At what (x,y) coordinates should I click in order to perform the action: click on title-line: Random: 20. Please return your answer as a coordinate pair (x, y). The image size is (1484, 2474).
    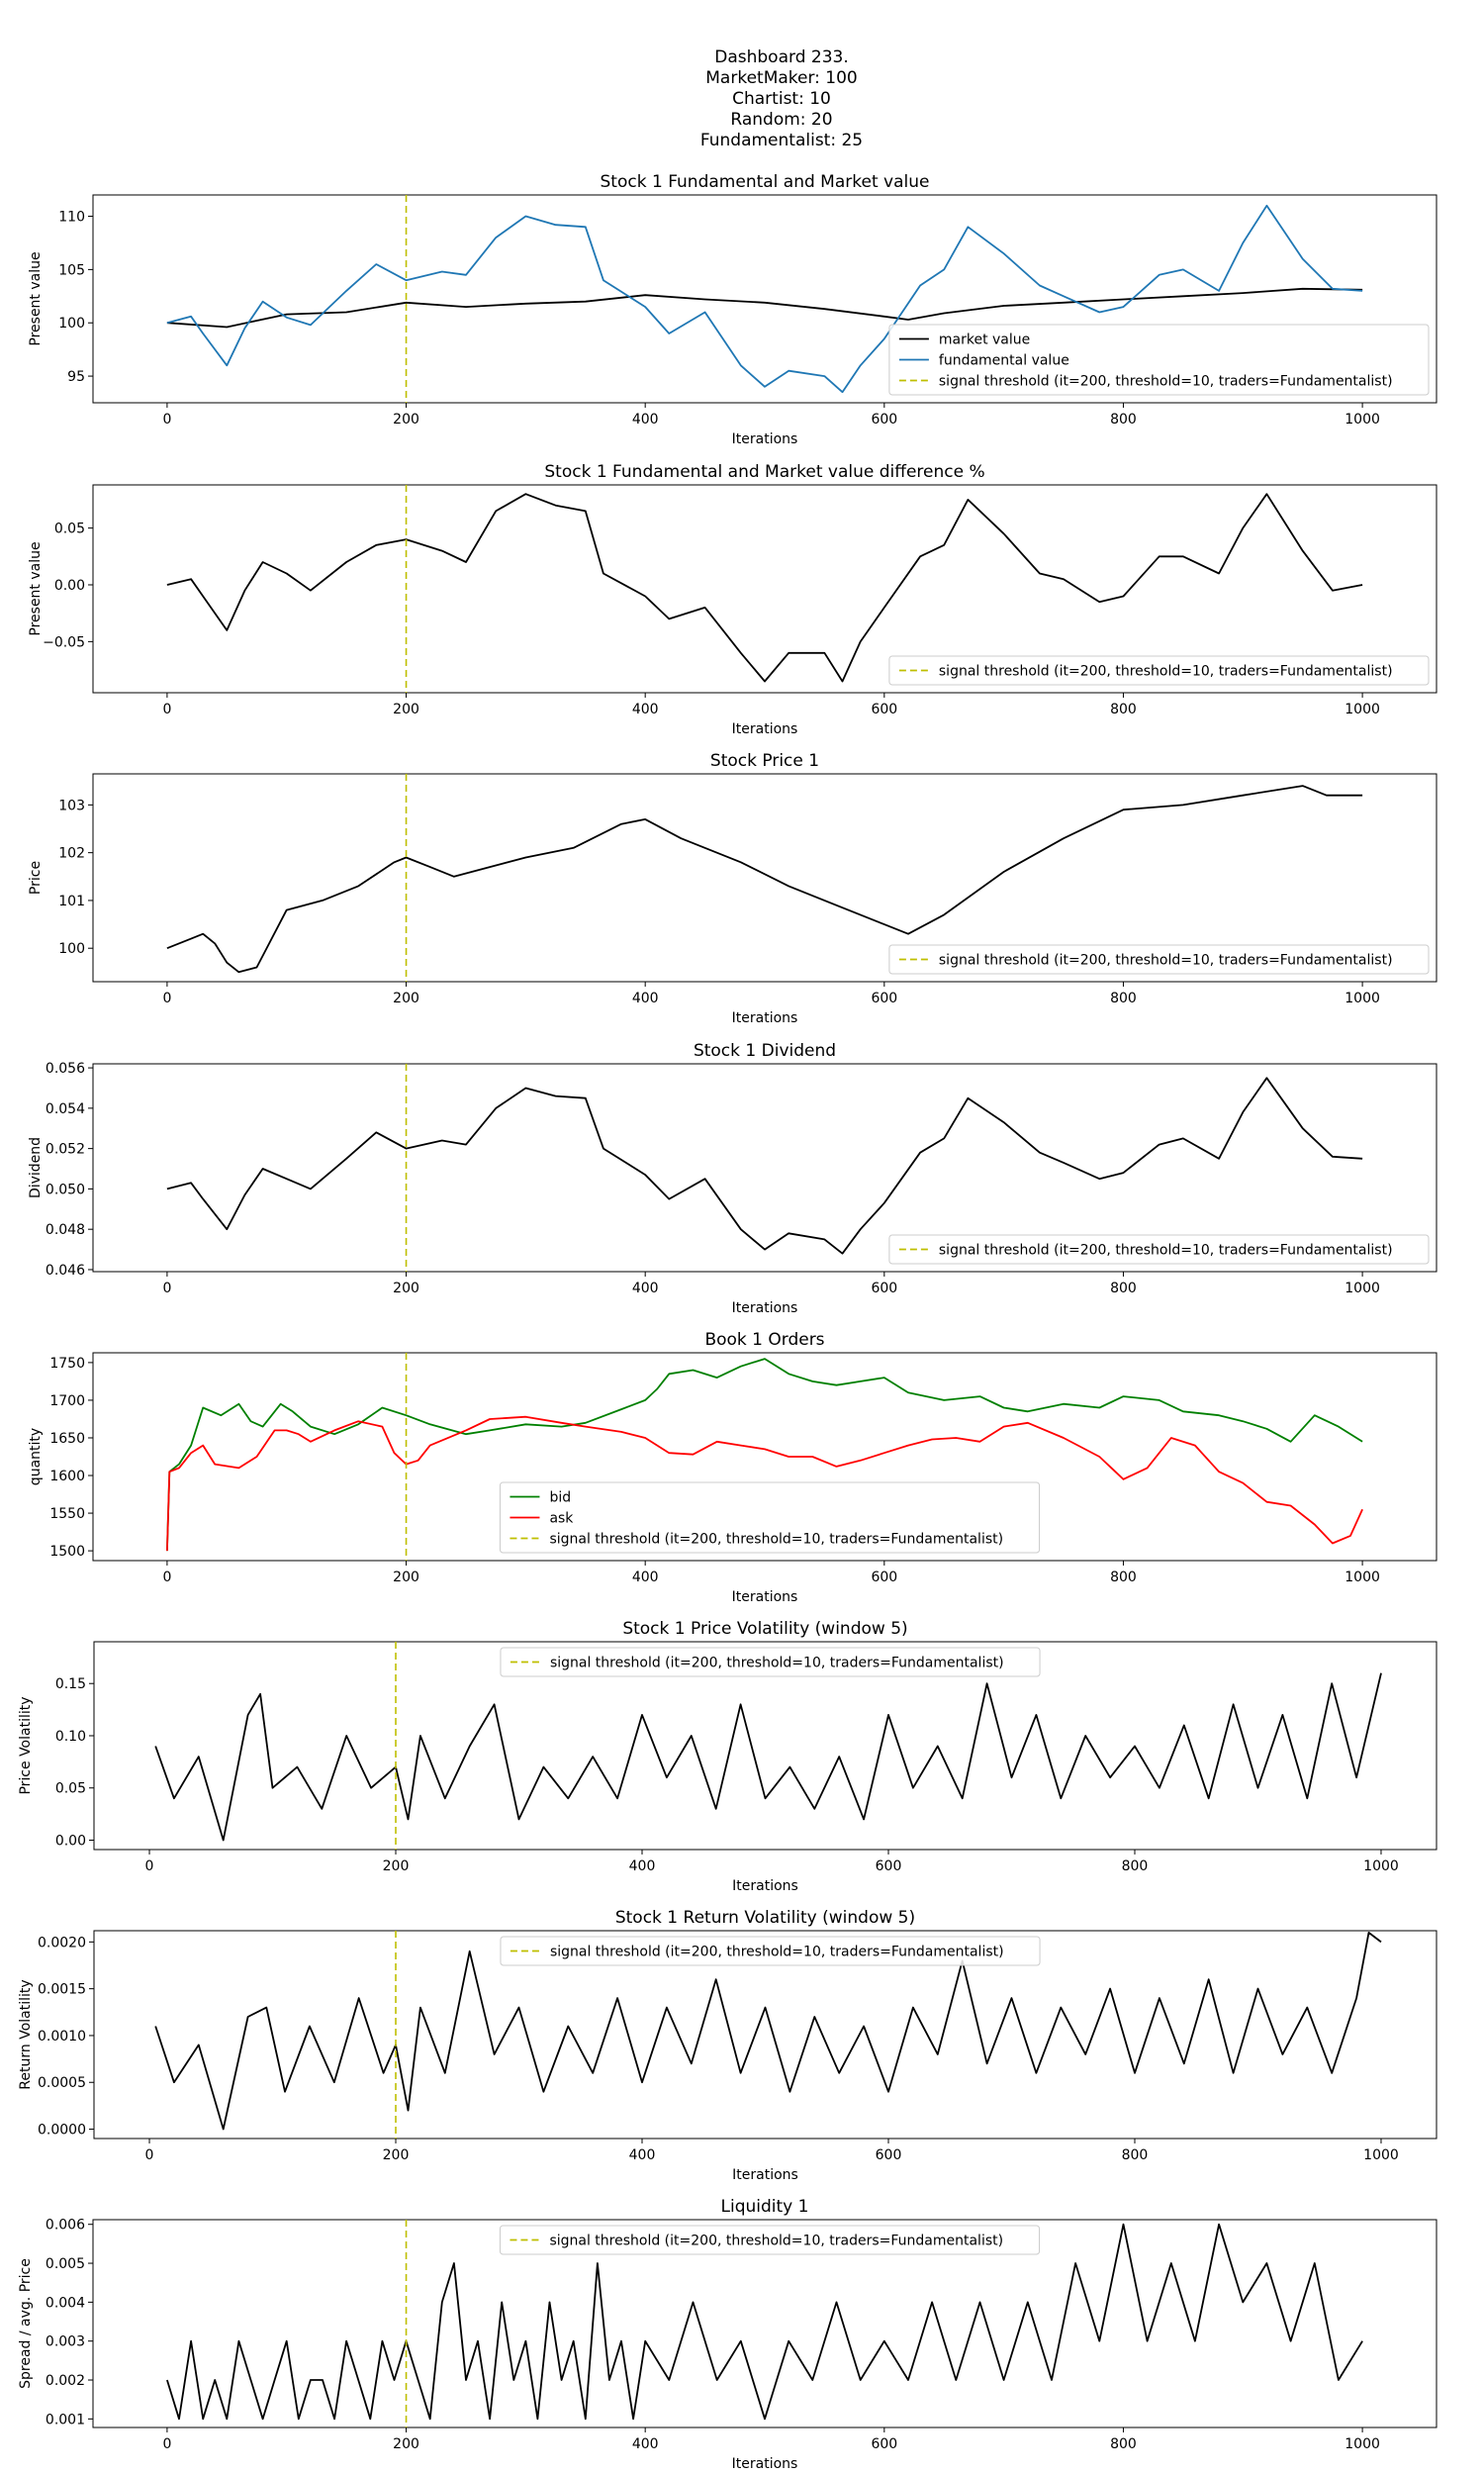
    Looking at the image, I should click on (781, 120).